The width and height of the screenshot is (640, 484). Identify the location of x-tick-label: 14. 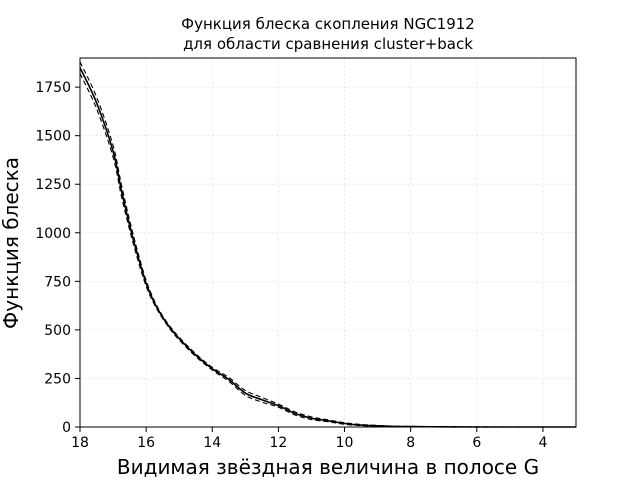
(212, 443).